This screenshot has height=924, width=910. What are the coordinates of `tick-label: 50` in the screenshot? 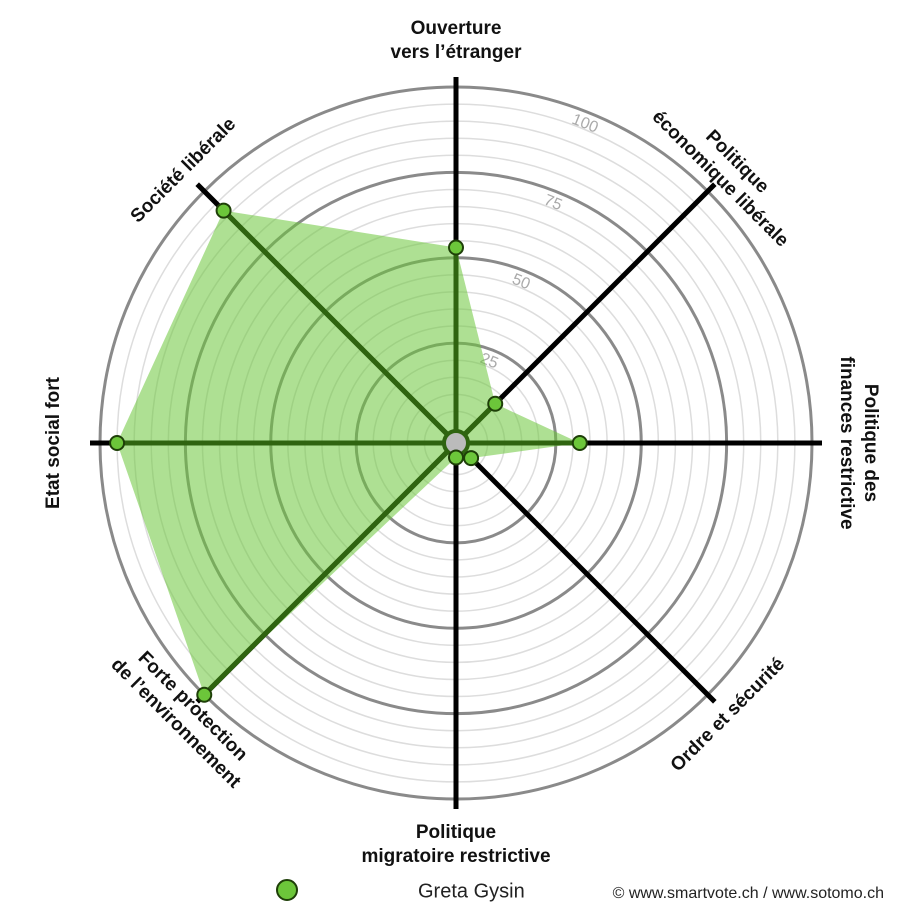 It's located at (521, 282).